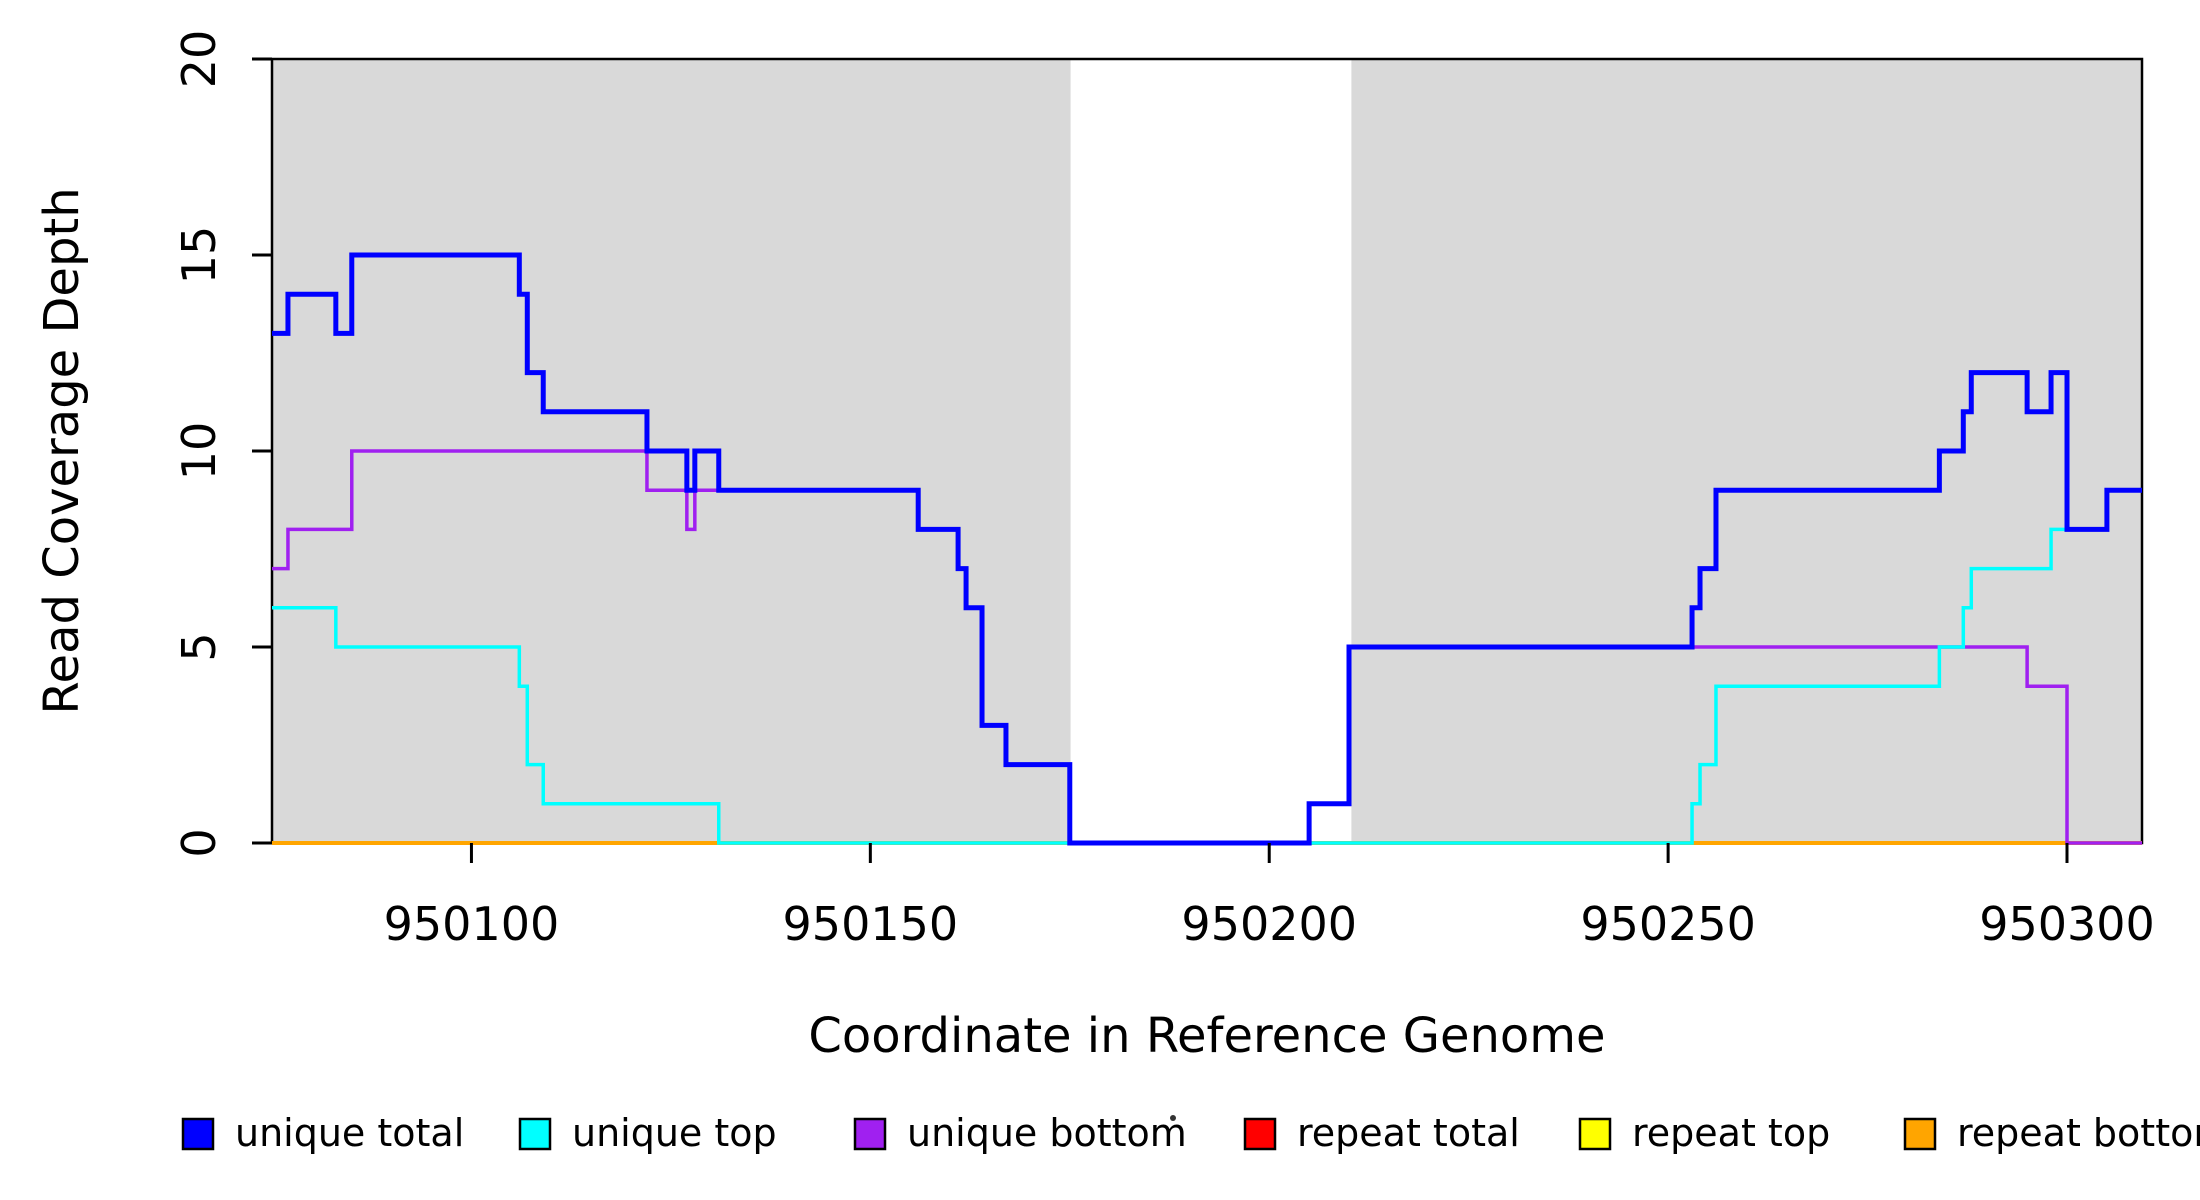 The image size is (2200, 1200). I want to click on x-tick-label: 950200, so click(1269, 924).